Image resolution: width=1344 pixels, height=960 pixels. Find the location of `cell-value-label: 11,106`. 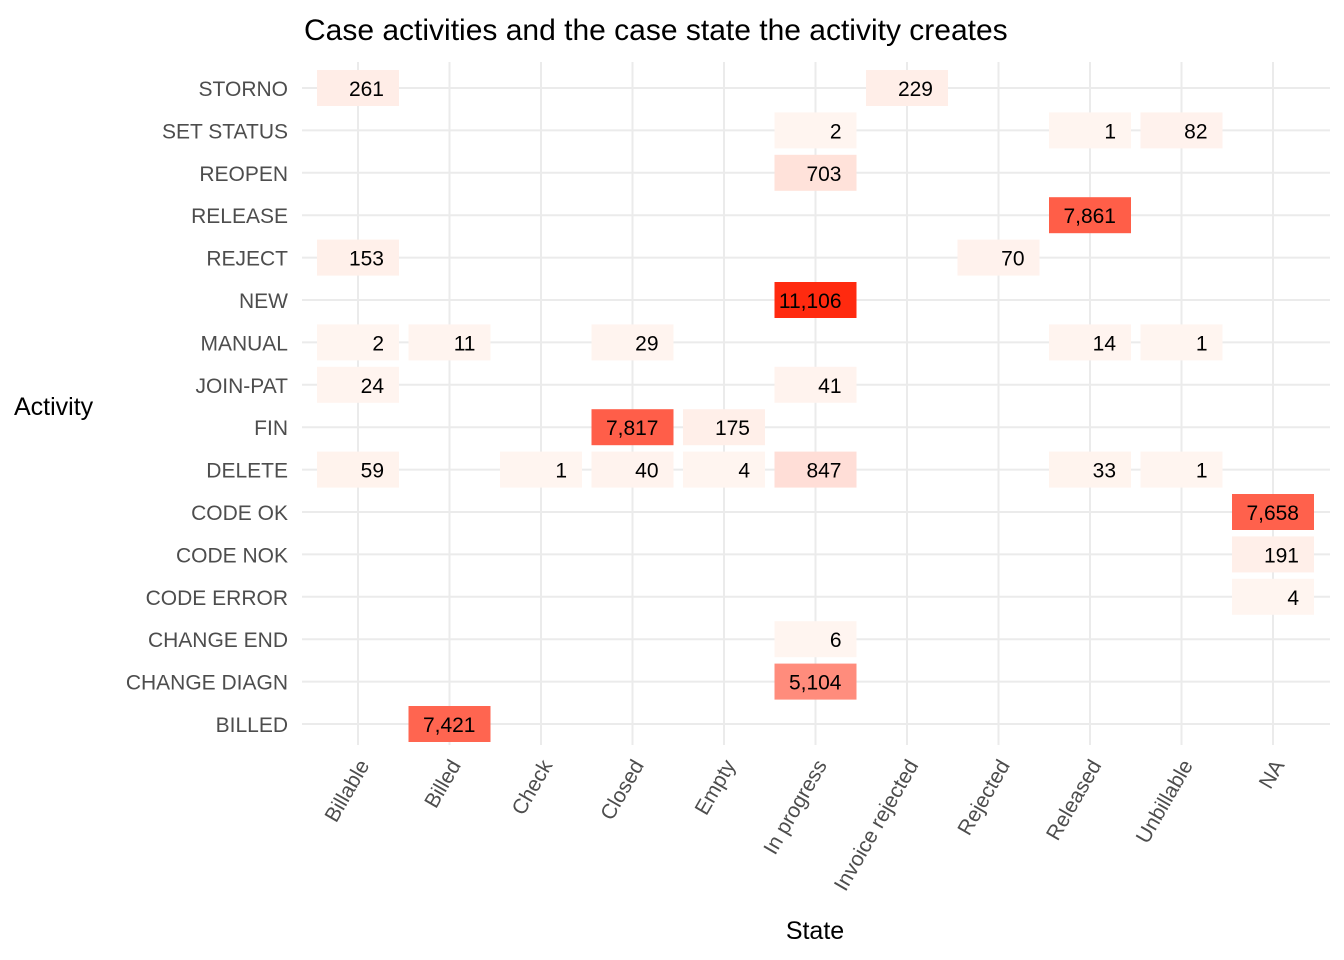

cell-value-label: 11,106 is located at coordinates (810, 301).